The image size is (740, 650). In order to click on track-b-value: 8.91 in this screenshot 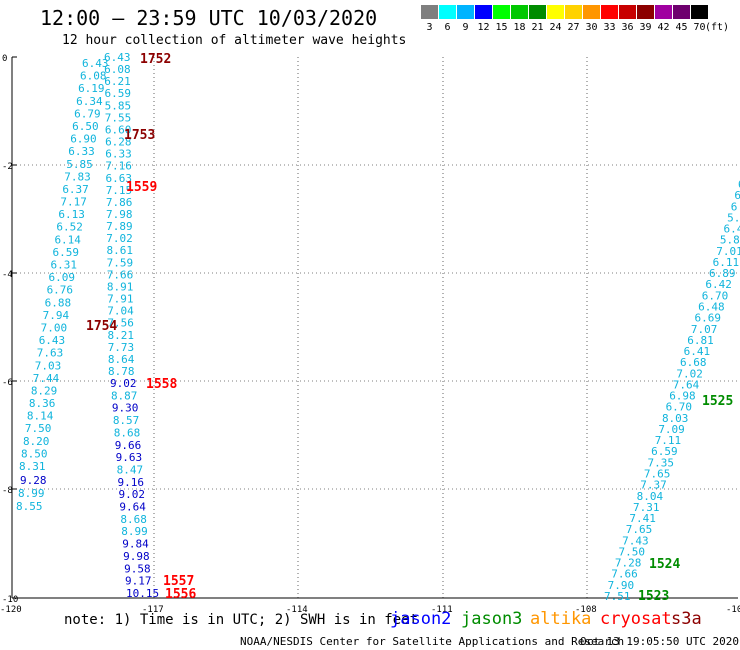, I will do `click(120, 286)`.